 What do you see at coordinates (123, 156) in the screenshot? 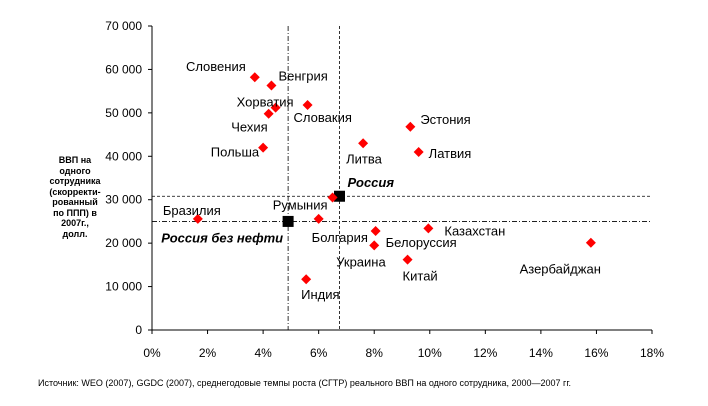
I see `y-tick-label: 40 000` at bounding box center [123, 156].